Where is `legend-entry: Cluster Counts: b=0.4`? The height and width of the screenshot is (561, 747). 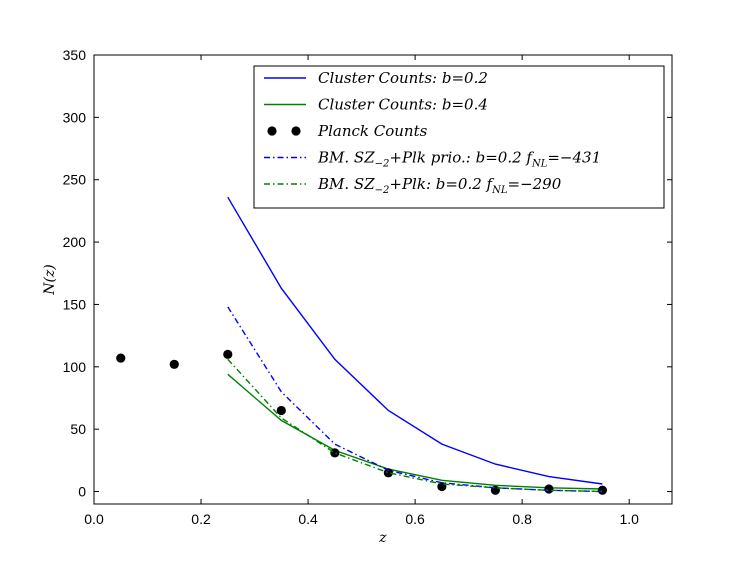 legend-entry: Cluster Counts: b=0.4 is located at coordinates (376, 105).